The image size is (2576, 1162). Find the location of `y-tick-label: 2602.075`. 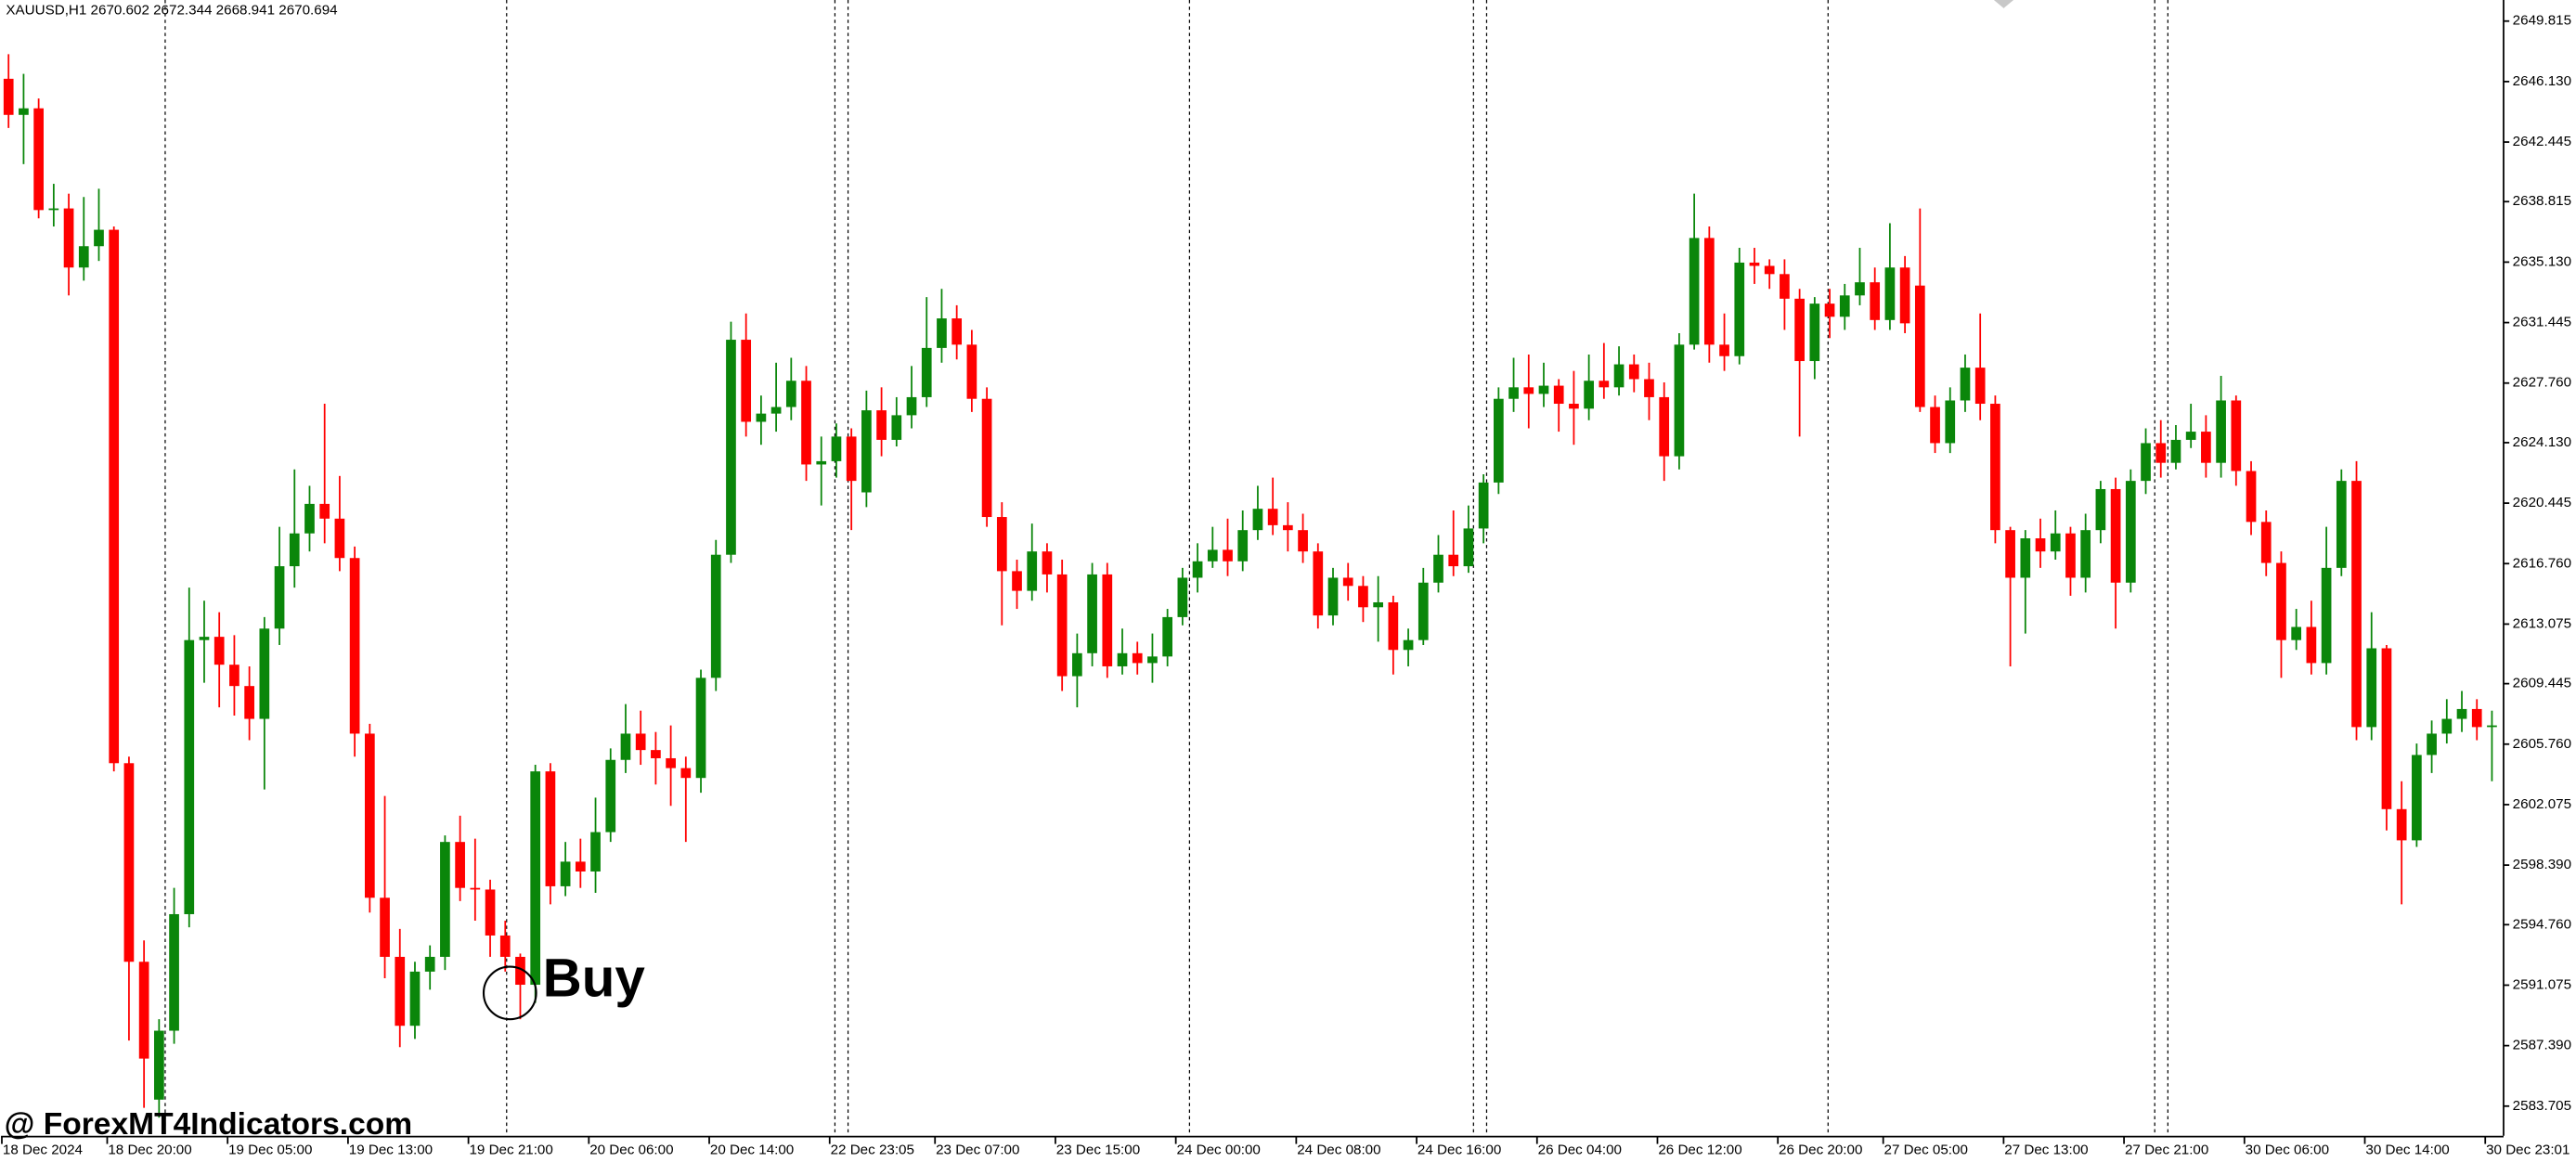

y-tick-label: 2602.075 is located at coordinates (2542, 804).